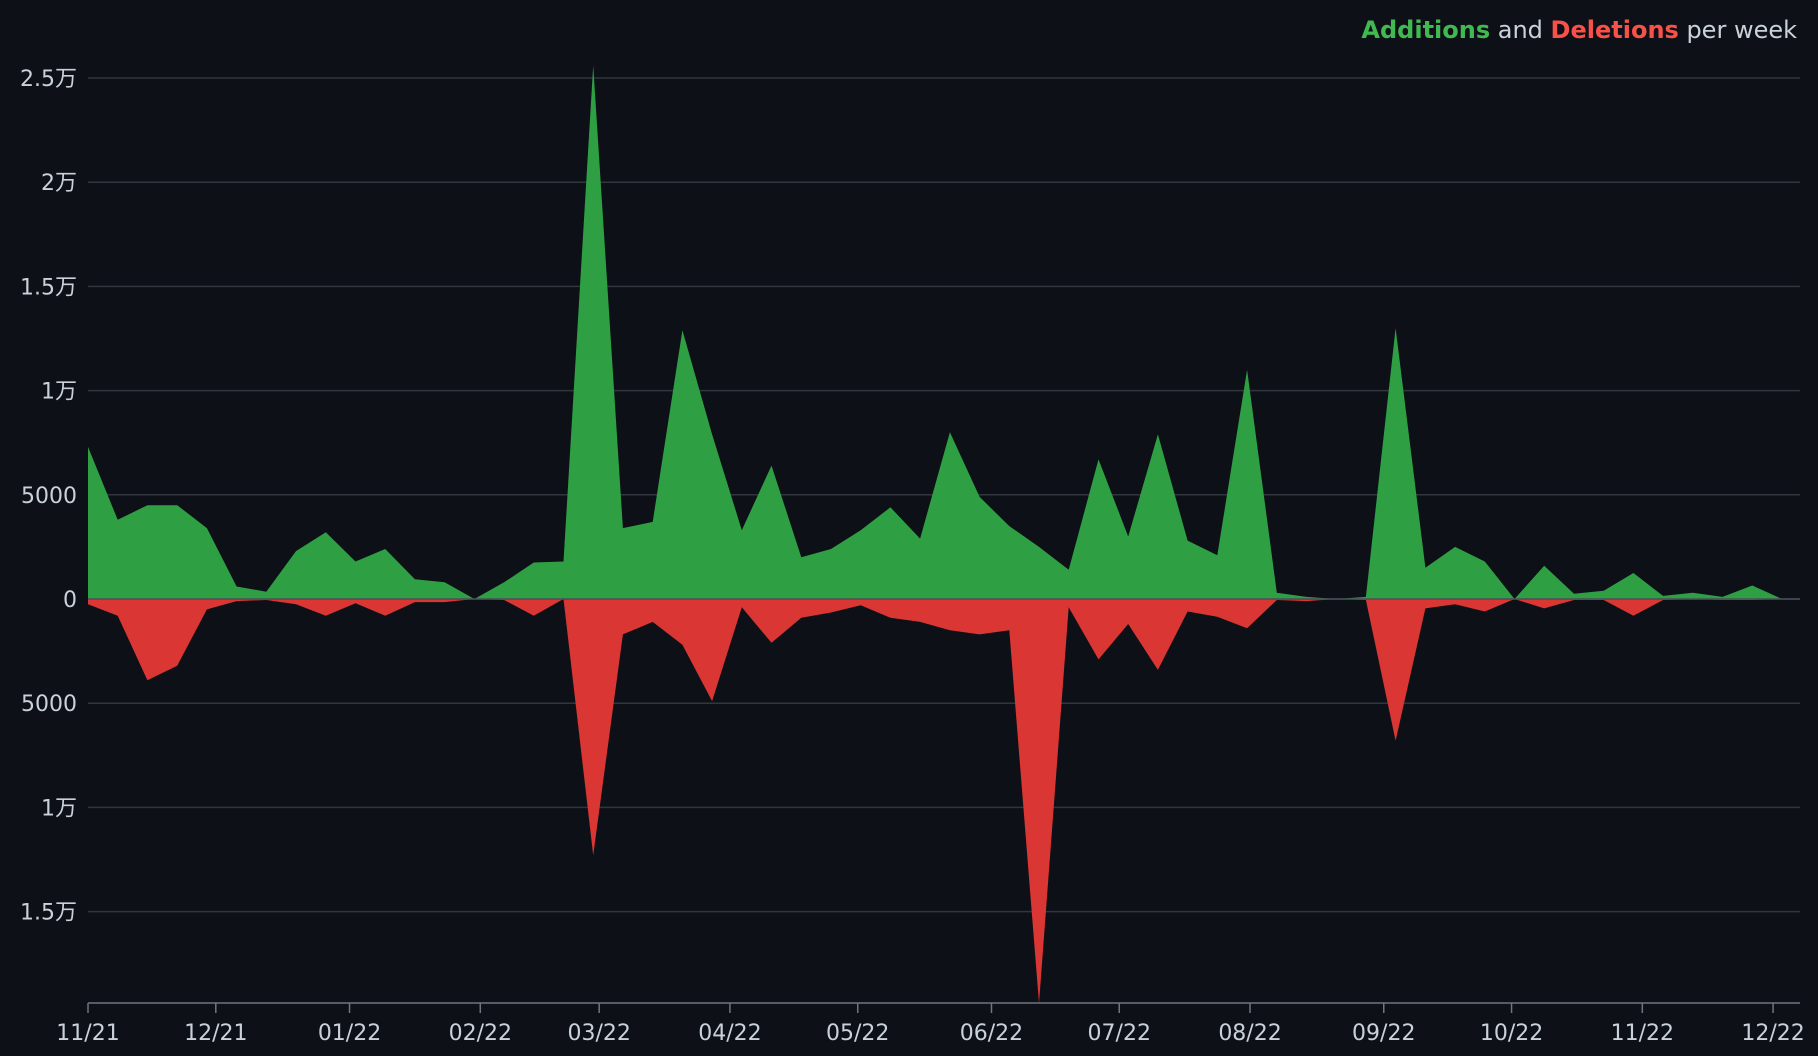 The height and width of the screenshot is (1056, 1818). I want to click on x-tick-label: 12/22, so click(1772, 1033).